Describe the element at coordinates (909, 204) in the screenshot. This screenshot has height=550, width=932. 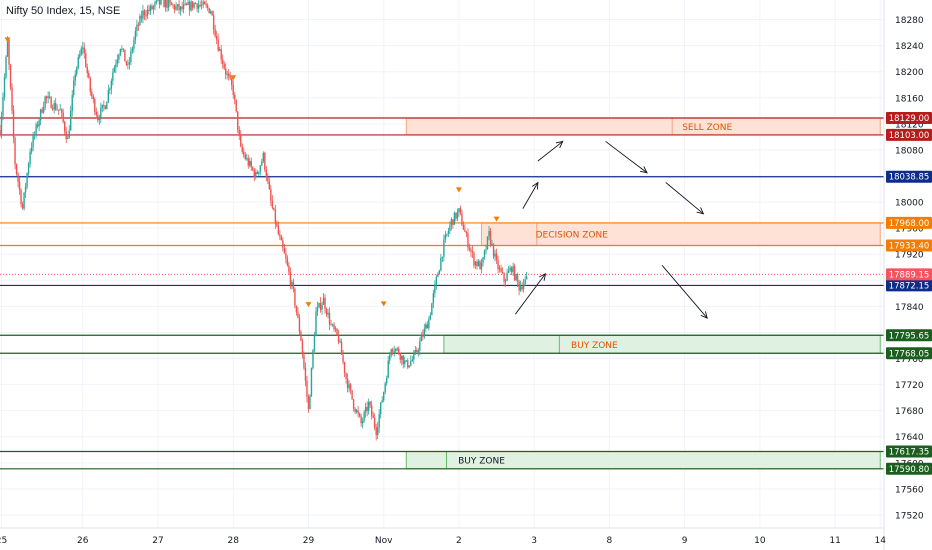
I see `y-tick-label: 18000` at that location.